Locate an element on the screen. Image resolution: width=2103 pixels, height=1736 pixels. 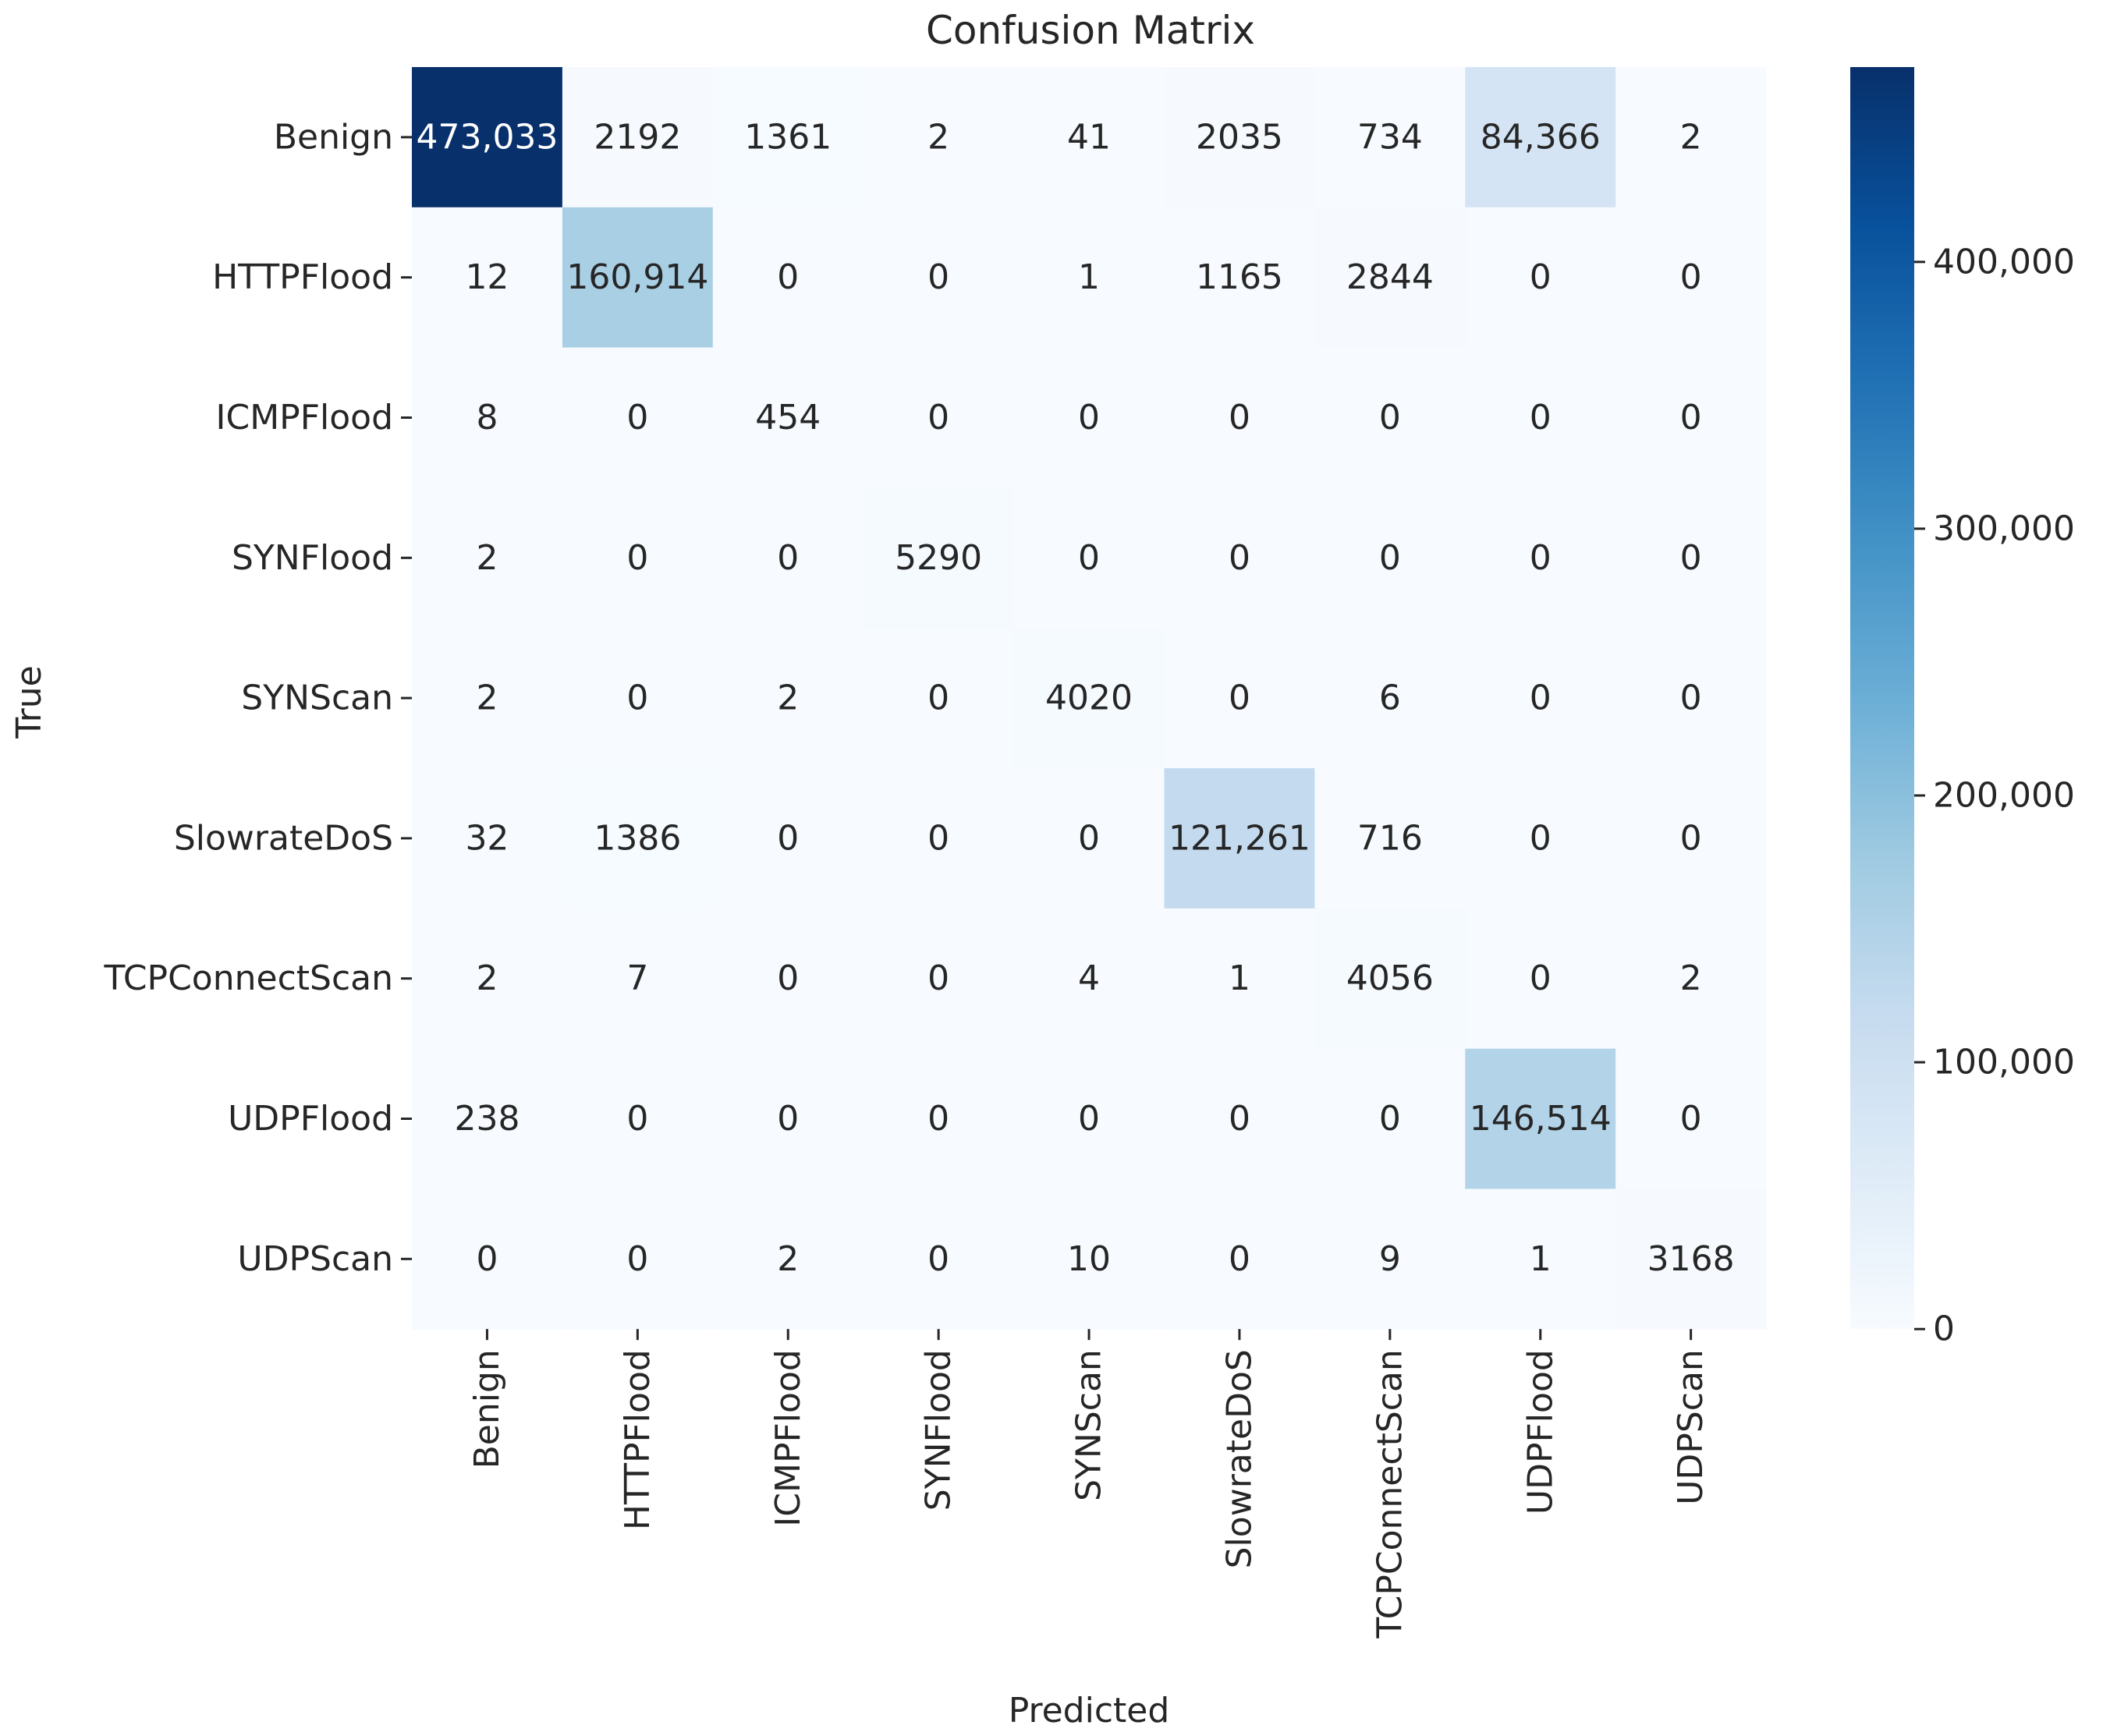
y-tick-label: ICMPFlood is located at coordinates (305, 418).